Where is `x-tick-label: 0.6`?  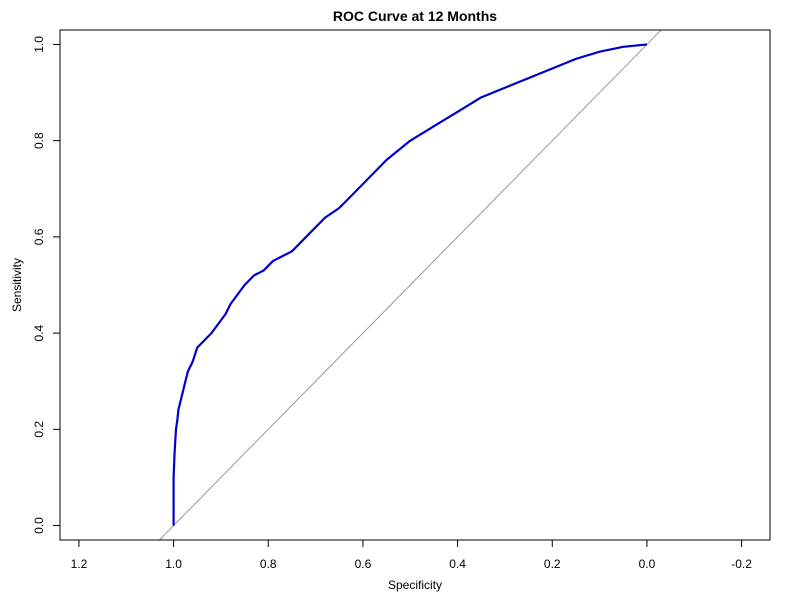 x-tick-label: 0.6 is located at coordinates (363, 564).